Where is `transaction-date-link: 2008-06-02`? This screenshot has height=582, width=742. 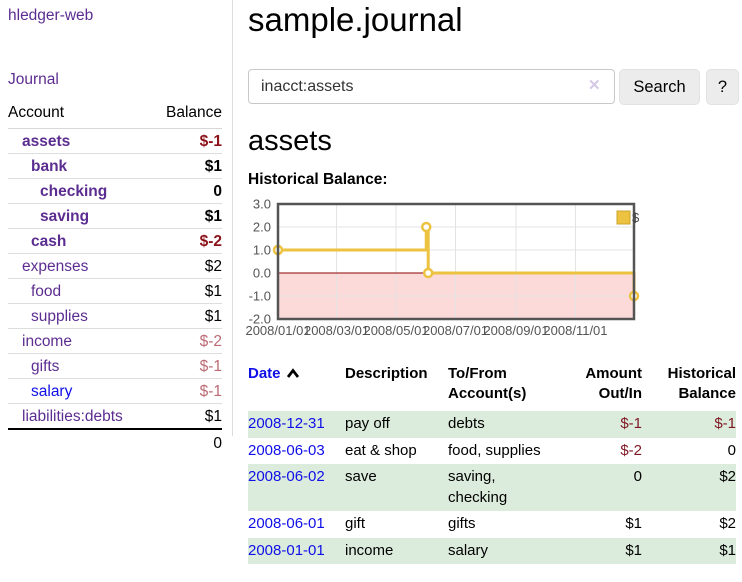
transaction-date-link: 2008-06-02 is located at coordinates (286, 476).